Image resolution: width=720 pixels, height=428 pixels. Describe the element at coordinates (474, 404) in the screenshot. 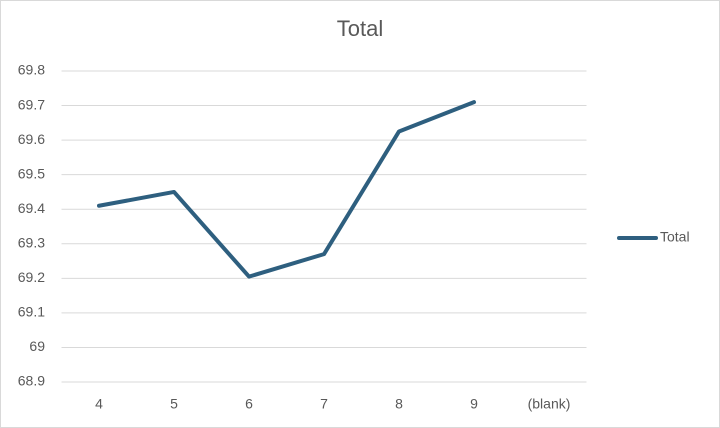

I see `x-tick-label: 9` at that location.